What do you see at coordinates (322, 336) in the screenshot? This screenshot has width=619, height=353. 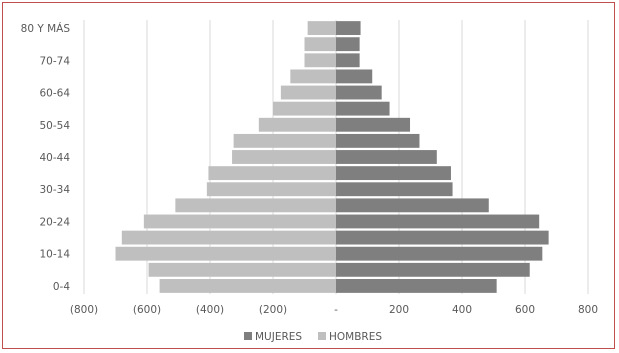 I see `legend-swatch-hombres` at bounding box center [322, 336].